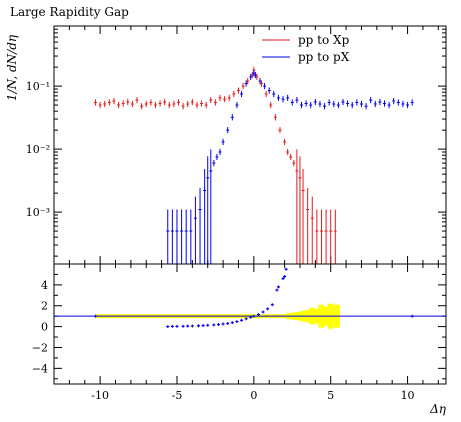  What do you see at coordinates (330, 395) in the screenshot?
I see `x-tick-label: 5` at bounding box center [330, 395].